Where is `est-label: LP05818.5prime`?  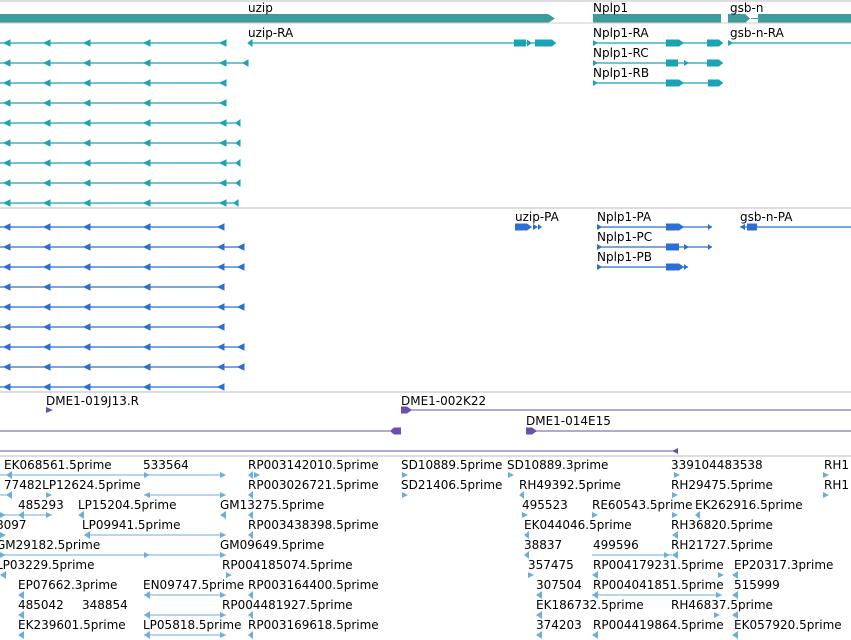 est-label: LP05818.5prime is located at coordinates (192, 625).